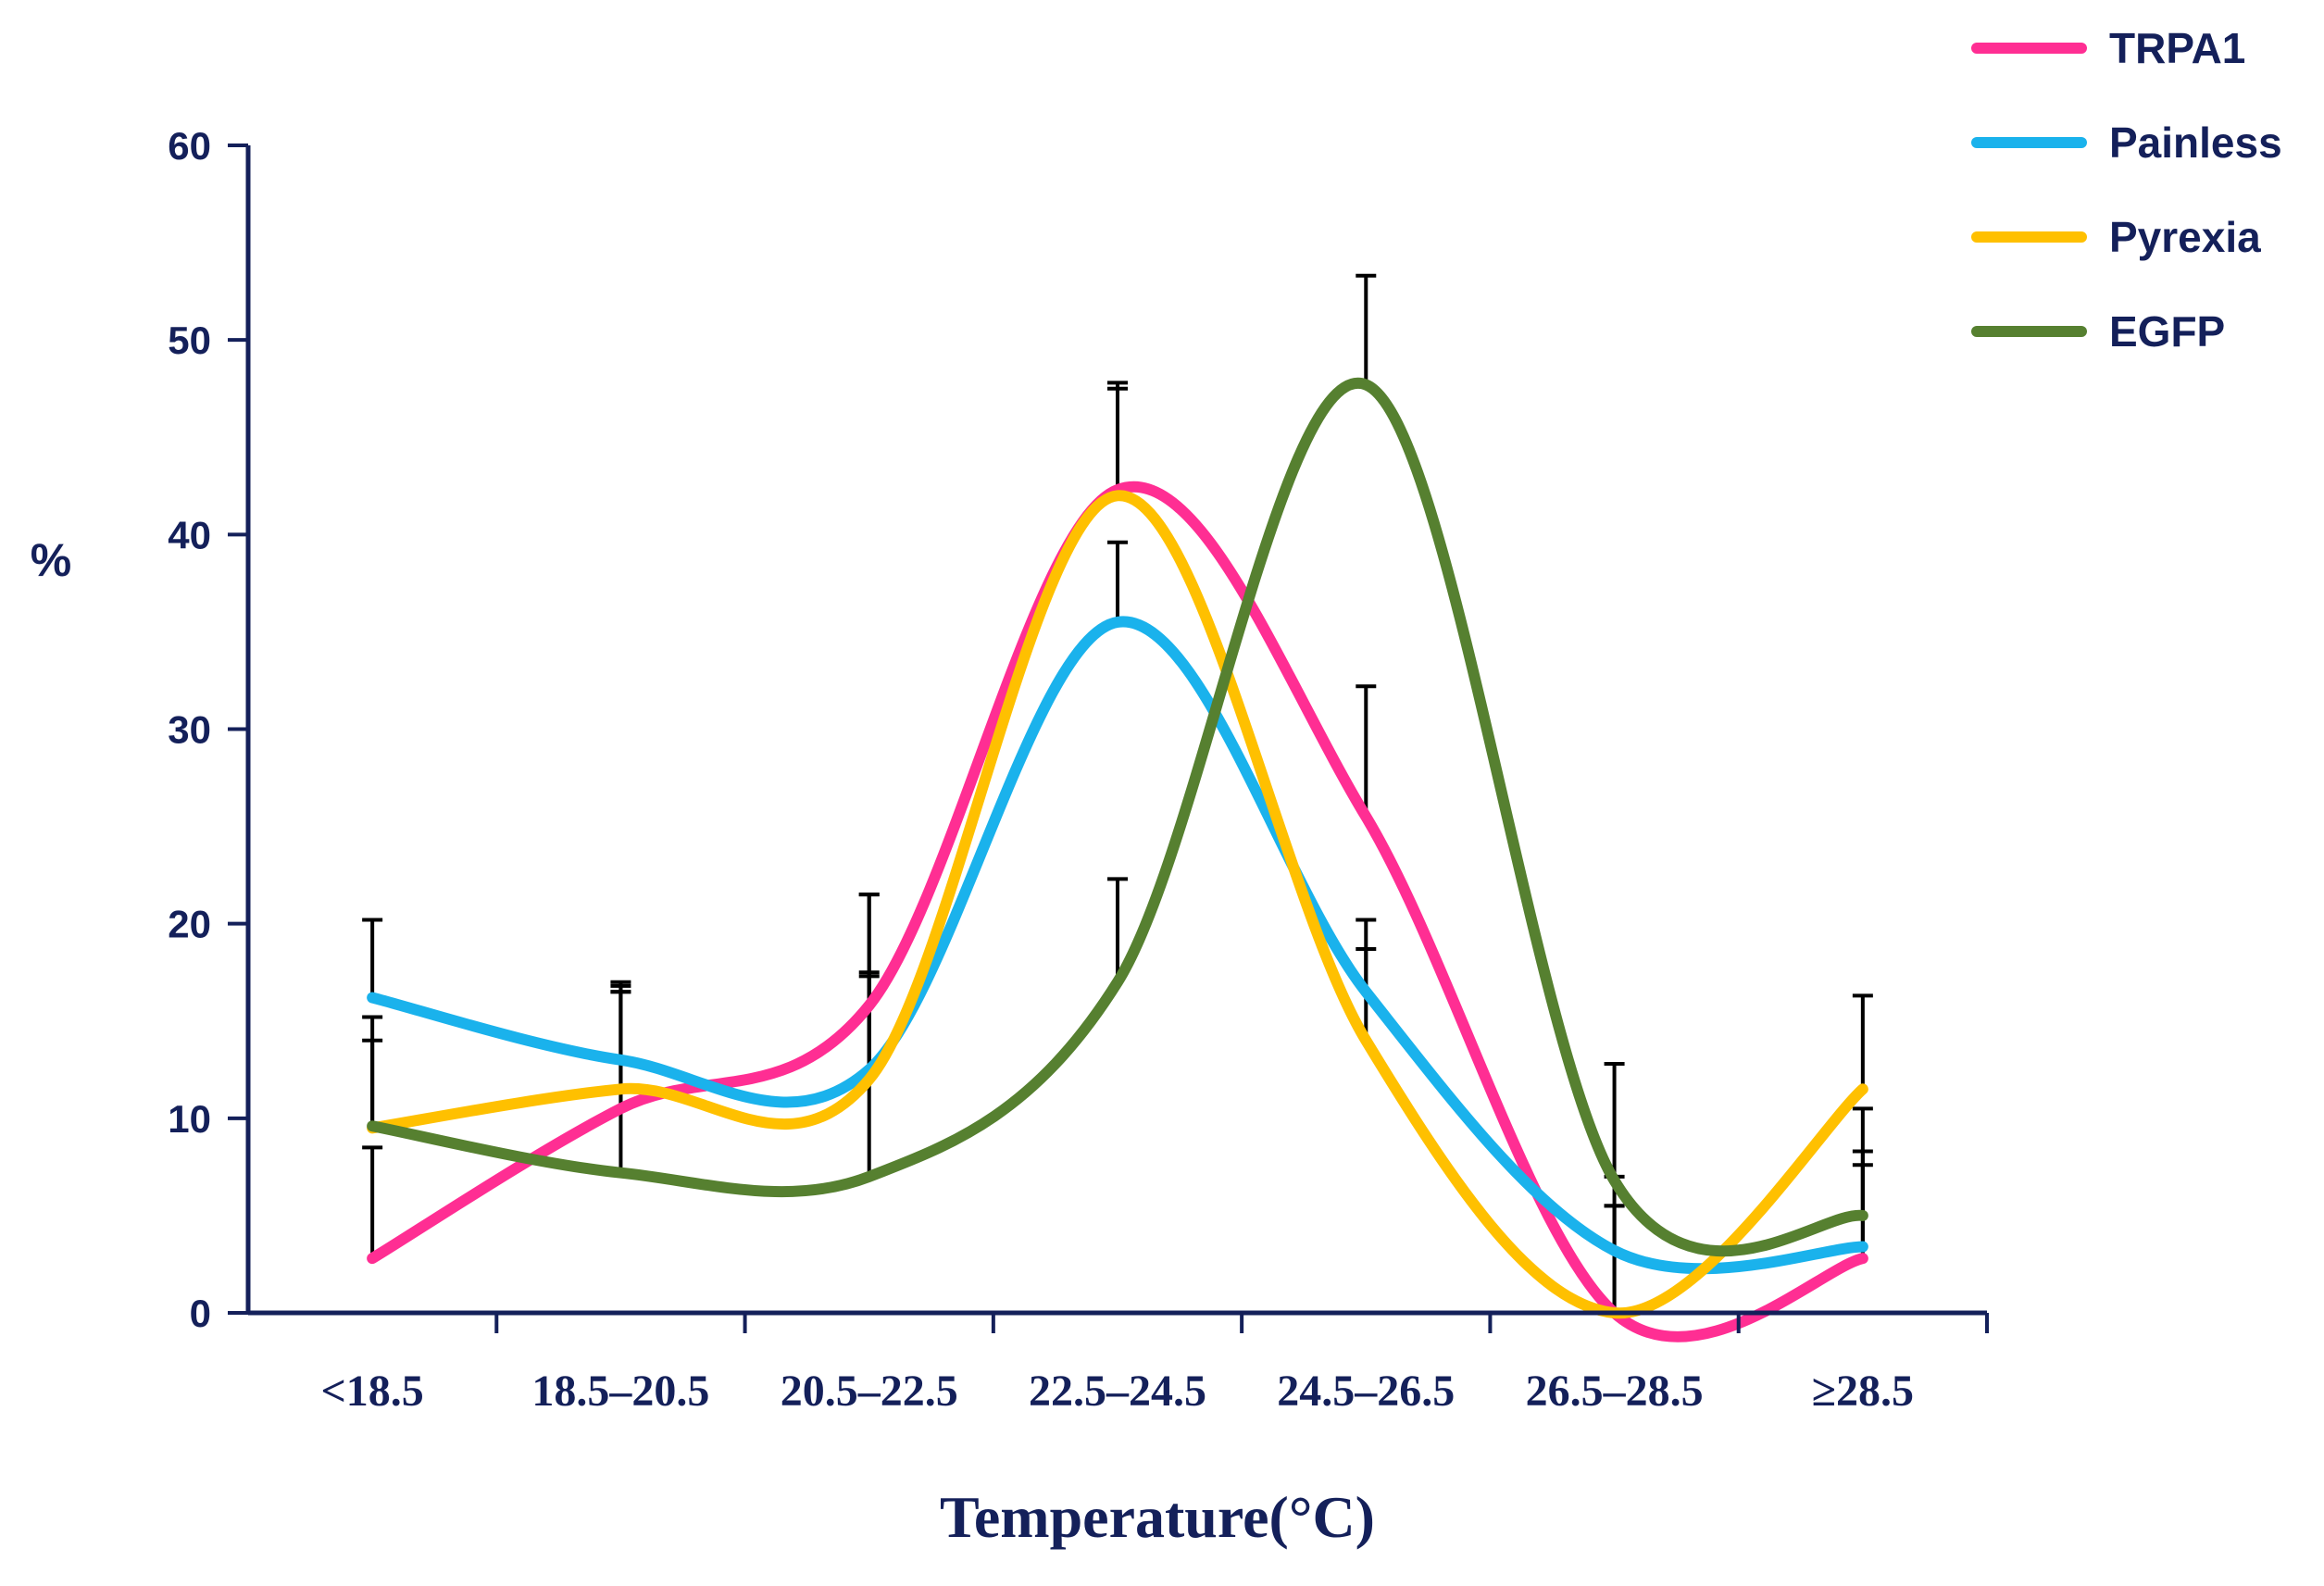 The width and height of the screenshot is (2324, 1586). I want to click on y-ticks: 0 10 20 30 40 50 60, so click(208, 729).